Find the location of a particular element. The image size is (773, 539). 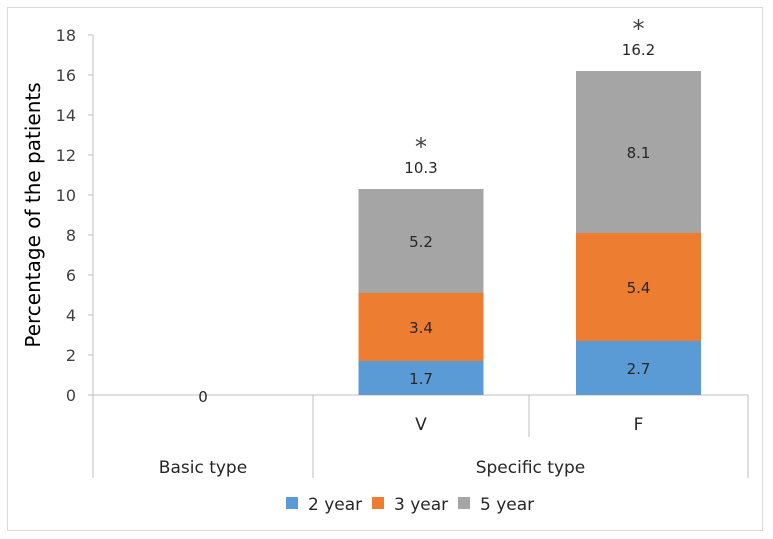

legend-label: 5 year is located at coordinates (507, 505).